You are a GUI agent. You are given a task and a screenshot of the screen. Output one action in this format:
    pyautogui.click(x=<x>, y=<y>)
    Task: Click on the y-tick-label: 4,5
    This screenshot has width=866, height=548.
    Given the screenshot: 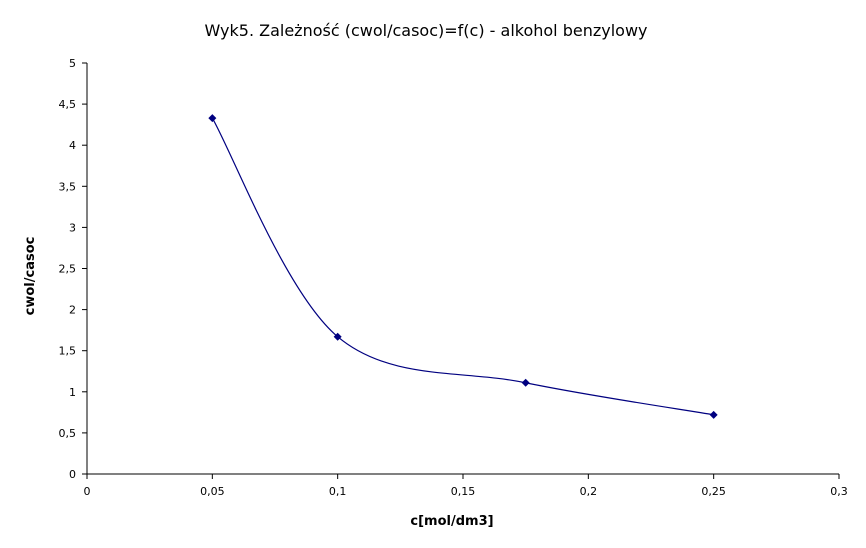 What is the action you would take?
    pyautogui.click(x=68, y=104)
    